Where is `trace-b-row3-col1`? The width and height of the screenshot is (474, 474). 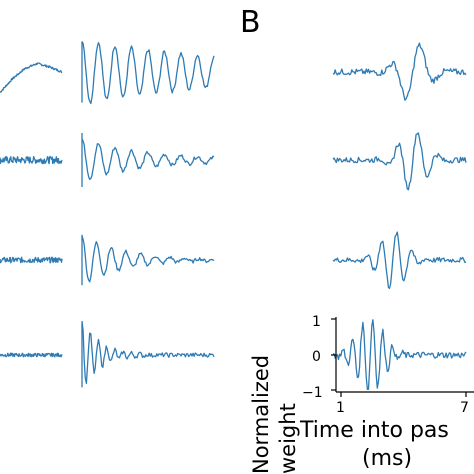
trace-b-row3-col1 is located at coordinates (399, 260).